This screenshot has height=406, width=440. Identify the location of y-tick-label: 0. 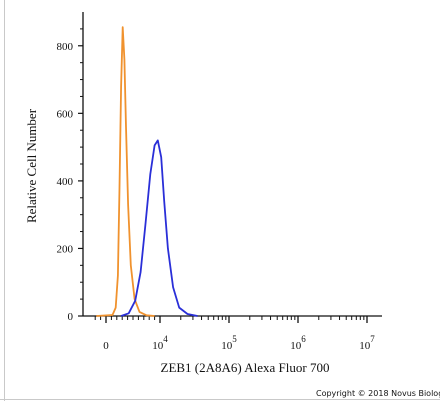
(71, 317).